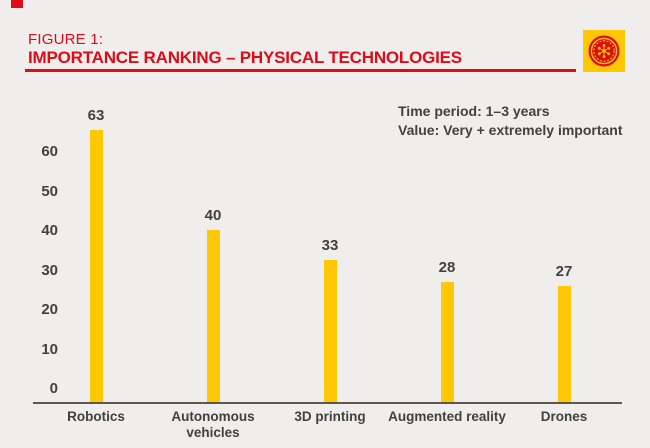  I want to click on category-label-3d-printing: 3D printing, so click(330, 416).